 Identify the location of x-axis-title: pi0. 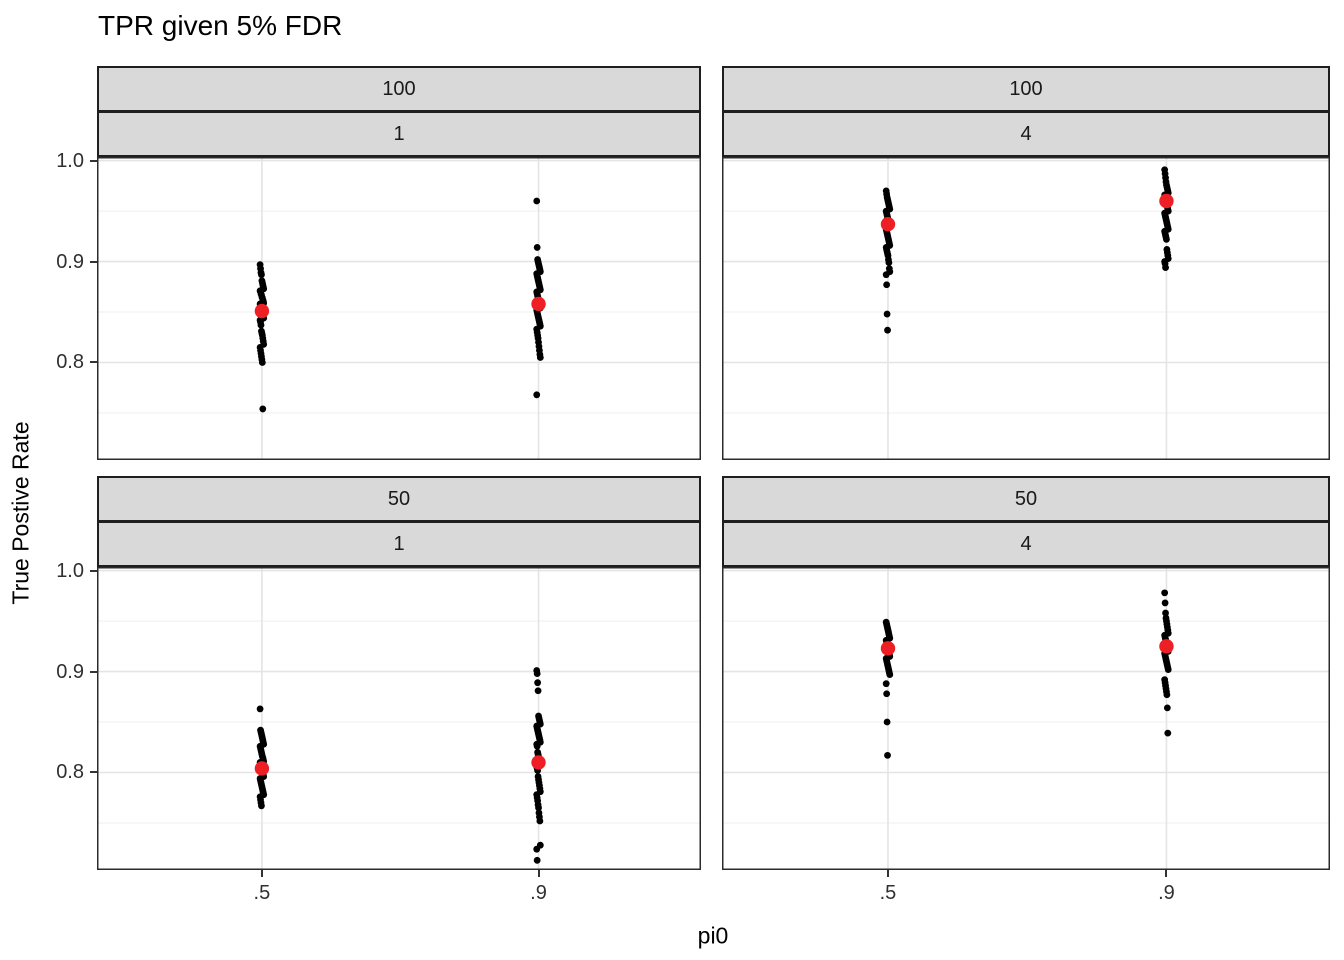
(713, 935).